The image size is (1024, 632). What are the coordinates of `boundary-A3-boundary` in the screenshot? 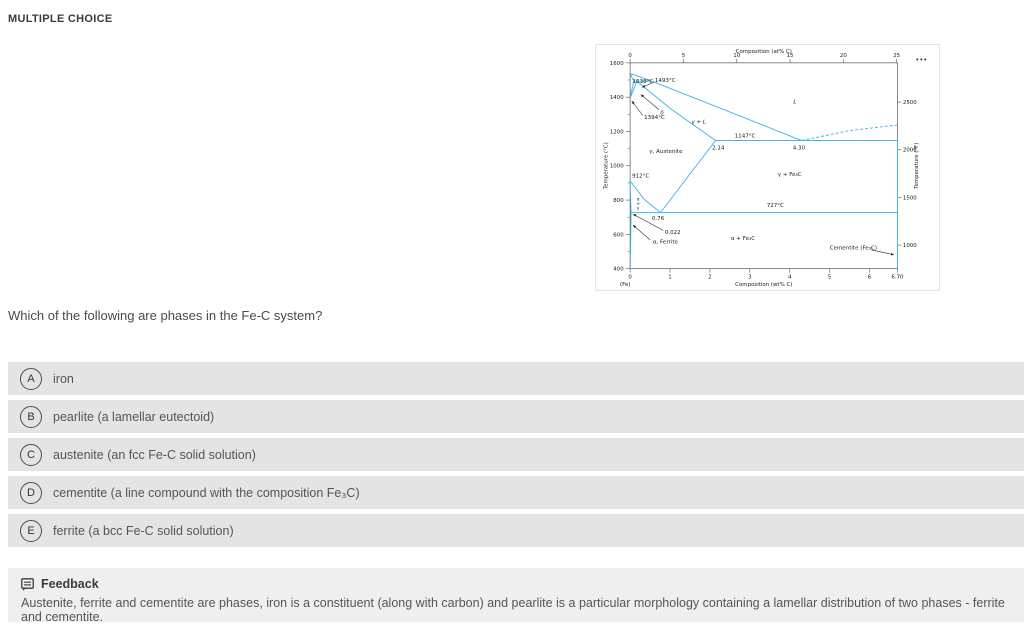 It's located at (645, 196).